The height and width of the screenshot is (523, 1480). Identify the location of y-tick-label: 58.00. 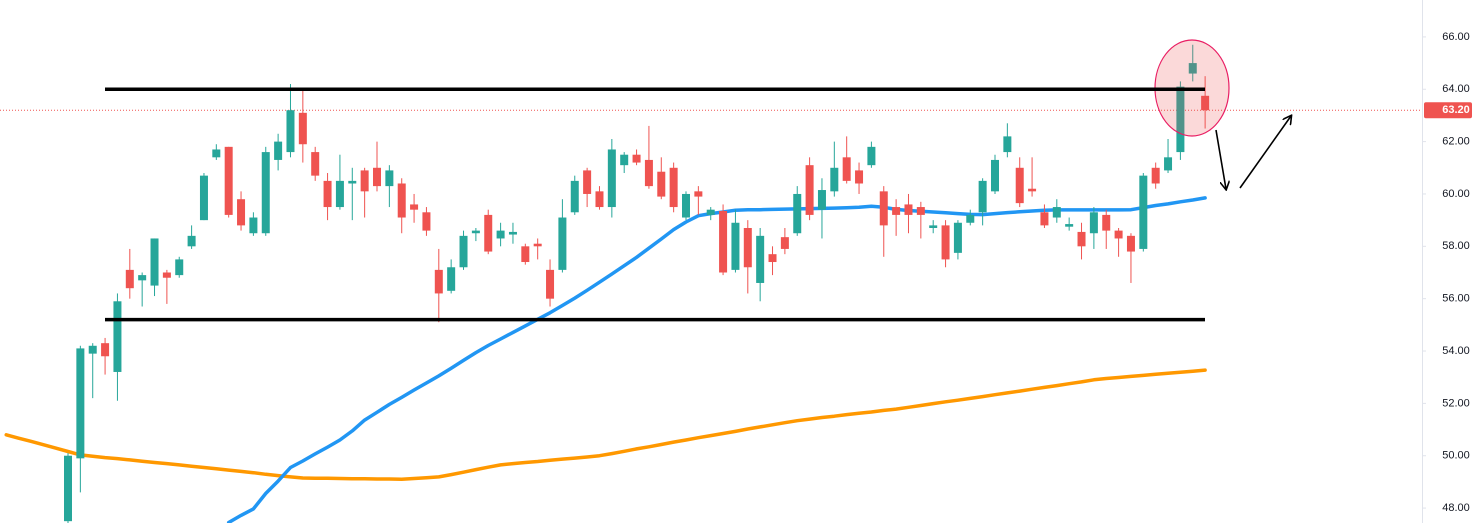
(1456, 246).